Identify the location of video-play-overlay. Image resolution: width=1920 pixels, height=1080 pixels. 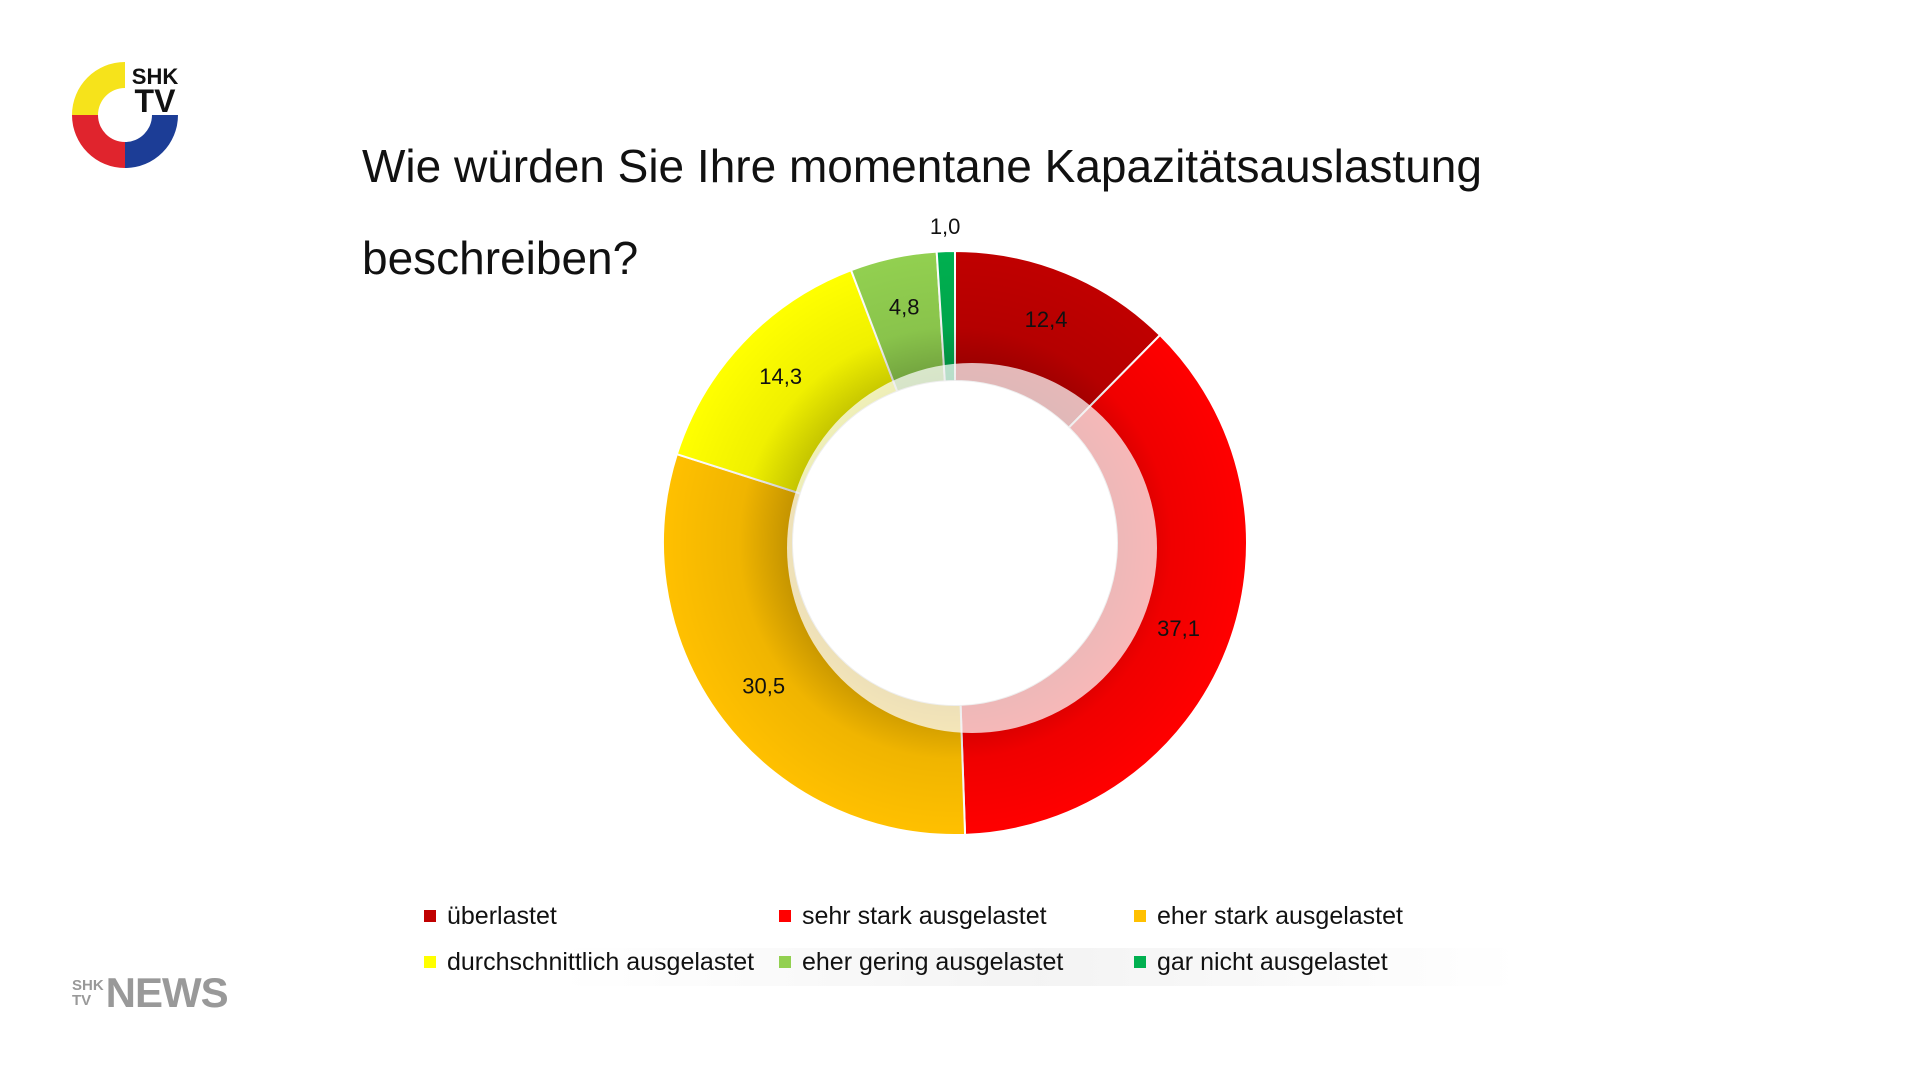
(972, 548).